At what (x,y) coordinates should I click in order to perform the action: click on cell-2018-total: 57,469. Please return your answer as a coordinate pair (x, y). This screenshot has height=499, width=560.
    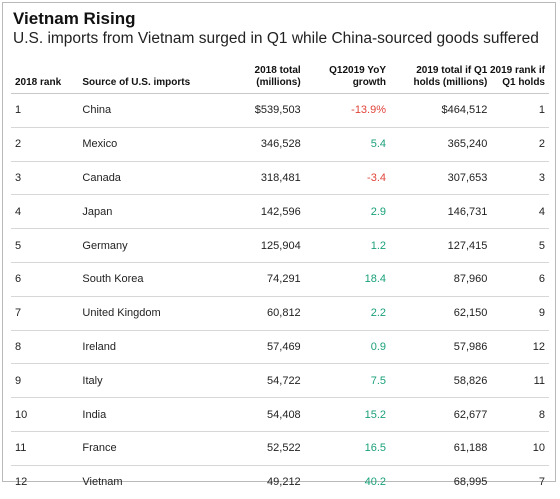
    Looking at the image, I should click on (261, 346).